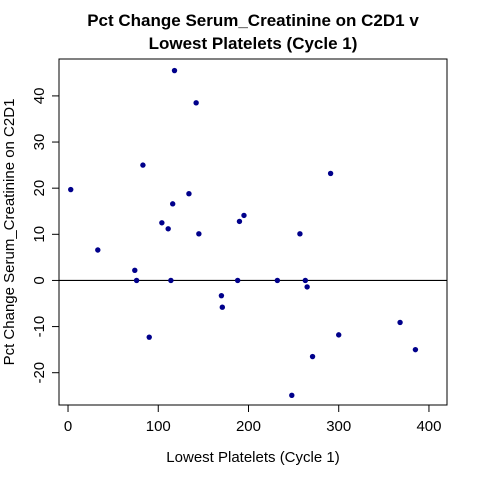 This screenshot has height=480, width=480. Describe the element at coordinates (39, 188) in the screenshot. I see `y-tick-label: 20` at that location.